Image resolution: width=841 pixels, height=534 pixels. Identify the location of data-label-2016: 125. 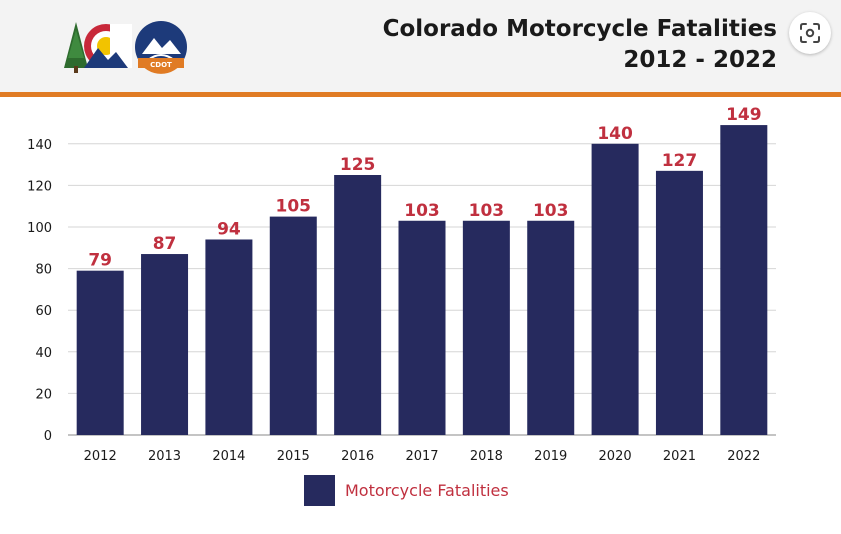
(358, 165).